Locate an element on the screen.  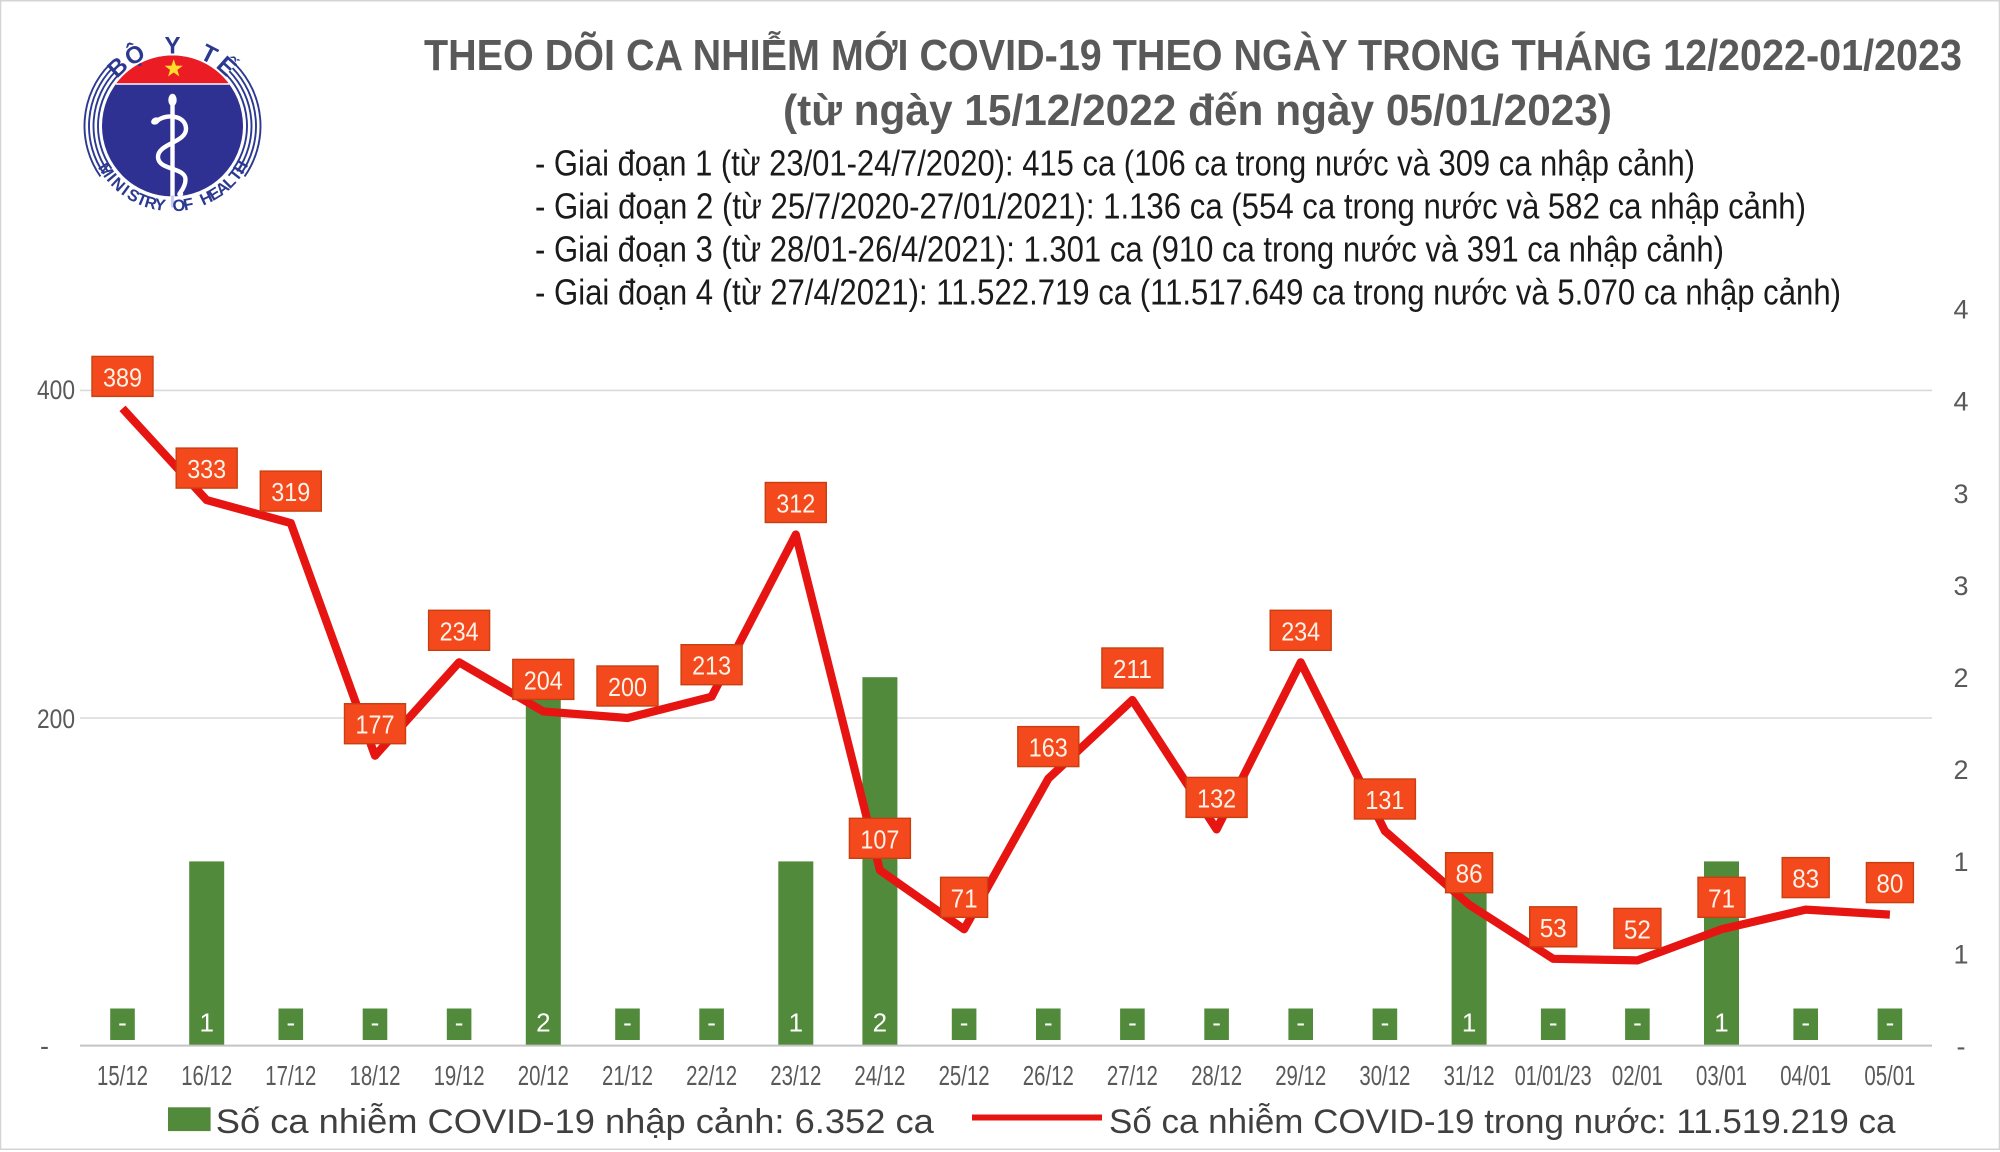
svg-text: 132 is located at coordinates (1216, 798).